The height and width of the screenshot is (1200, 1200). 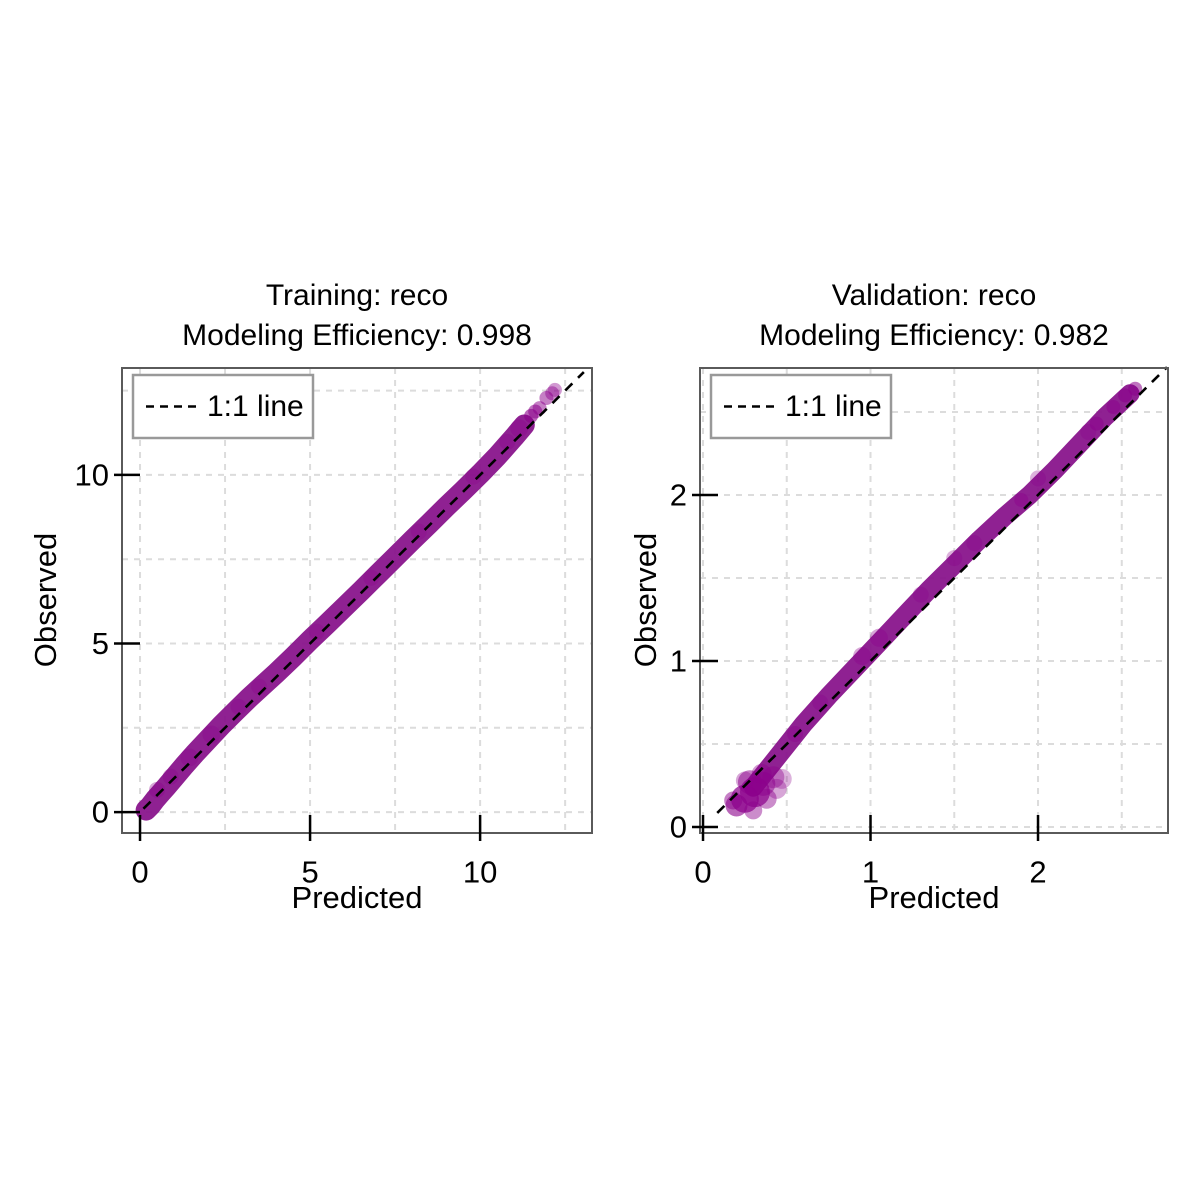 What do you see at coordinates (100, 643) in the screenshot?
I see `training-ytick-label: 5` at bounding box center [100, 643].